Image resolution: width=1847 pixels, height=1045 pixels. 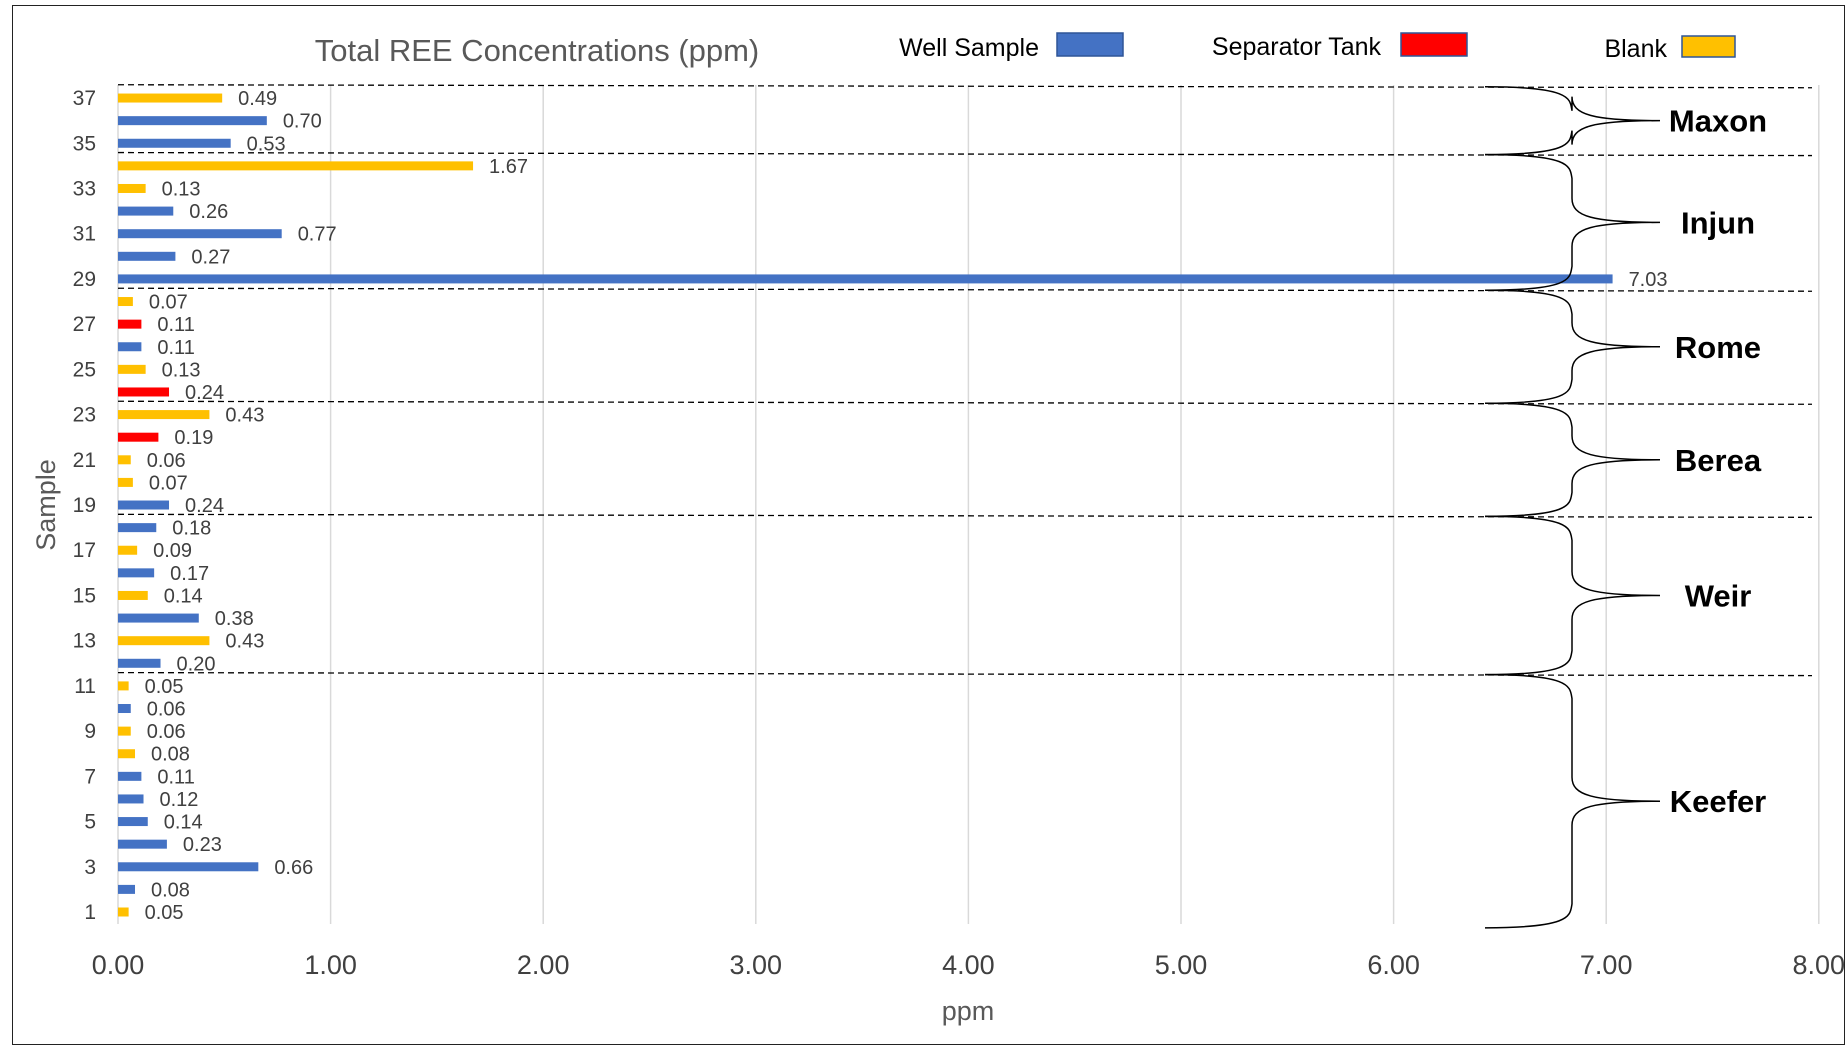 I want to click on group-brace-berea, so click(x=1572, y=460).